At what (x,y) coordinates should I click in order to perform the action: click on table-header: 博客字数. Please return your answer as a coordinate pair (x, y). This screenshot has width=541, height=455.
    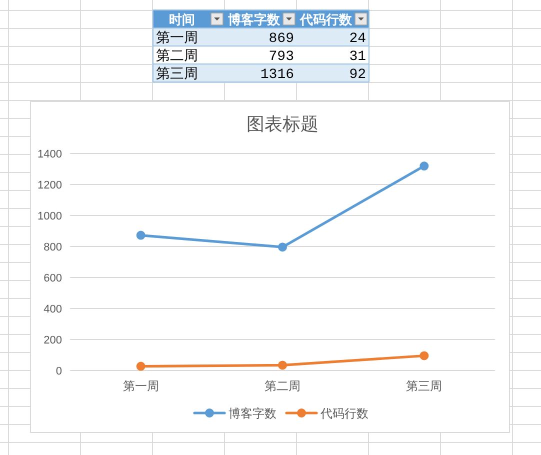
    Looking at the image, I should click on (254, 19).